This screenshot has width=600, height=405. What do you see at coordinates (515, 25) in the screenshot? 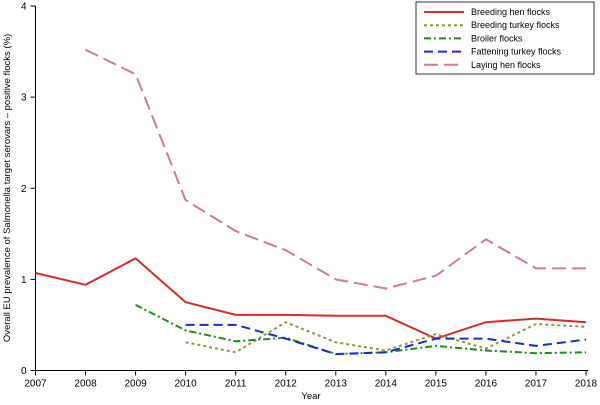
I see `legend-label-breeding-turkey-flocks: Breeding turkey flocks` at bounding box center [515, 25].